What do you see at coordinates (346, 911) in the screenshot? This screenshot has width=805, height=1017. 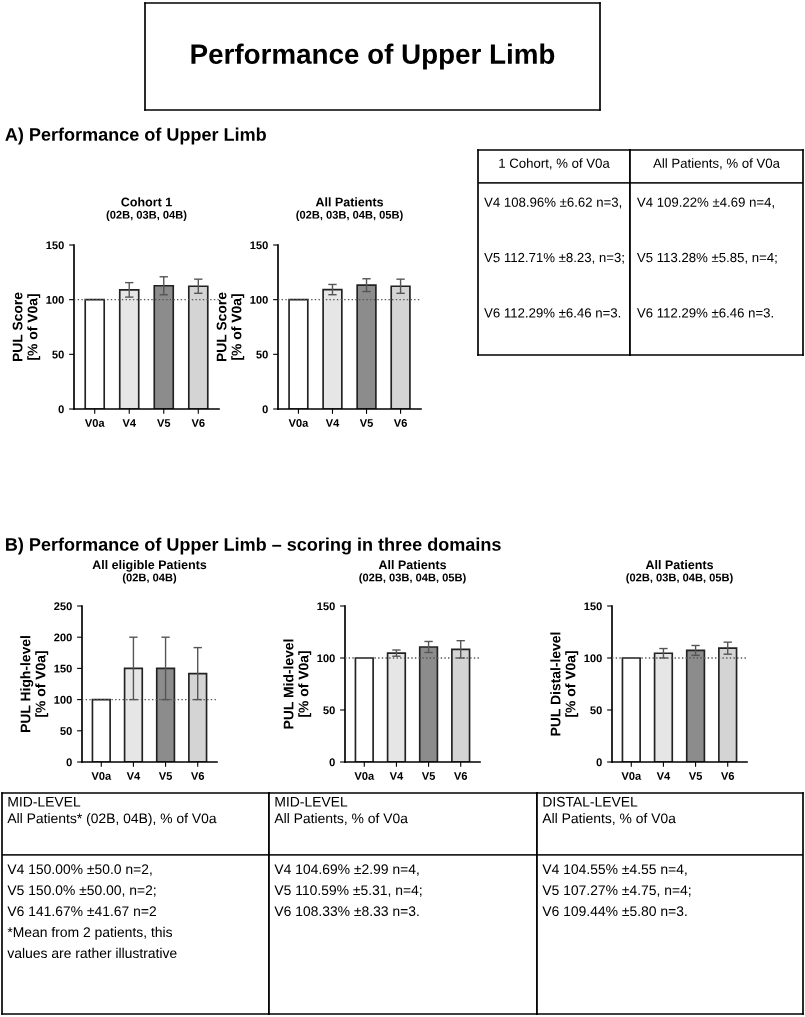 I see `text: V6 108.33% ±8.33 n=3.` at bounding box center [346, 911].